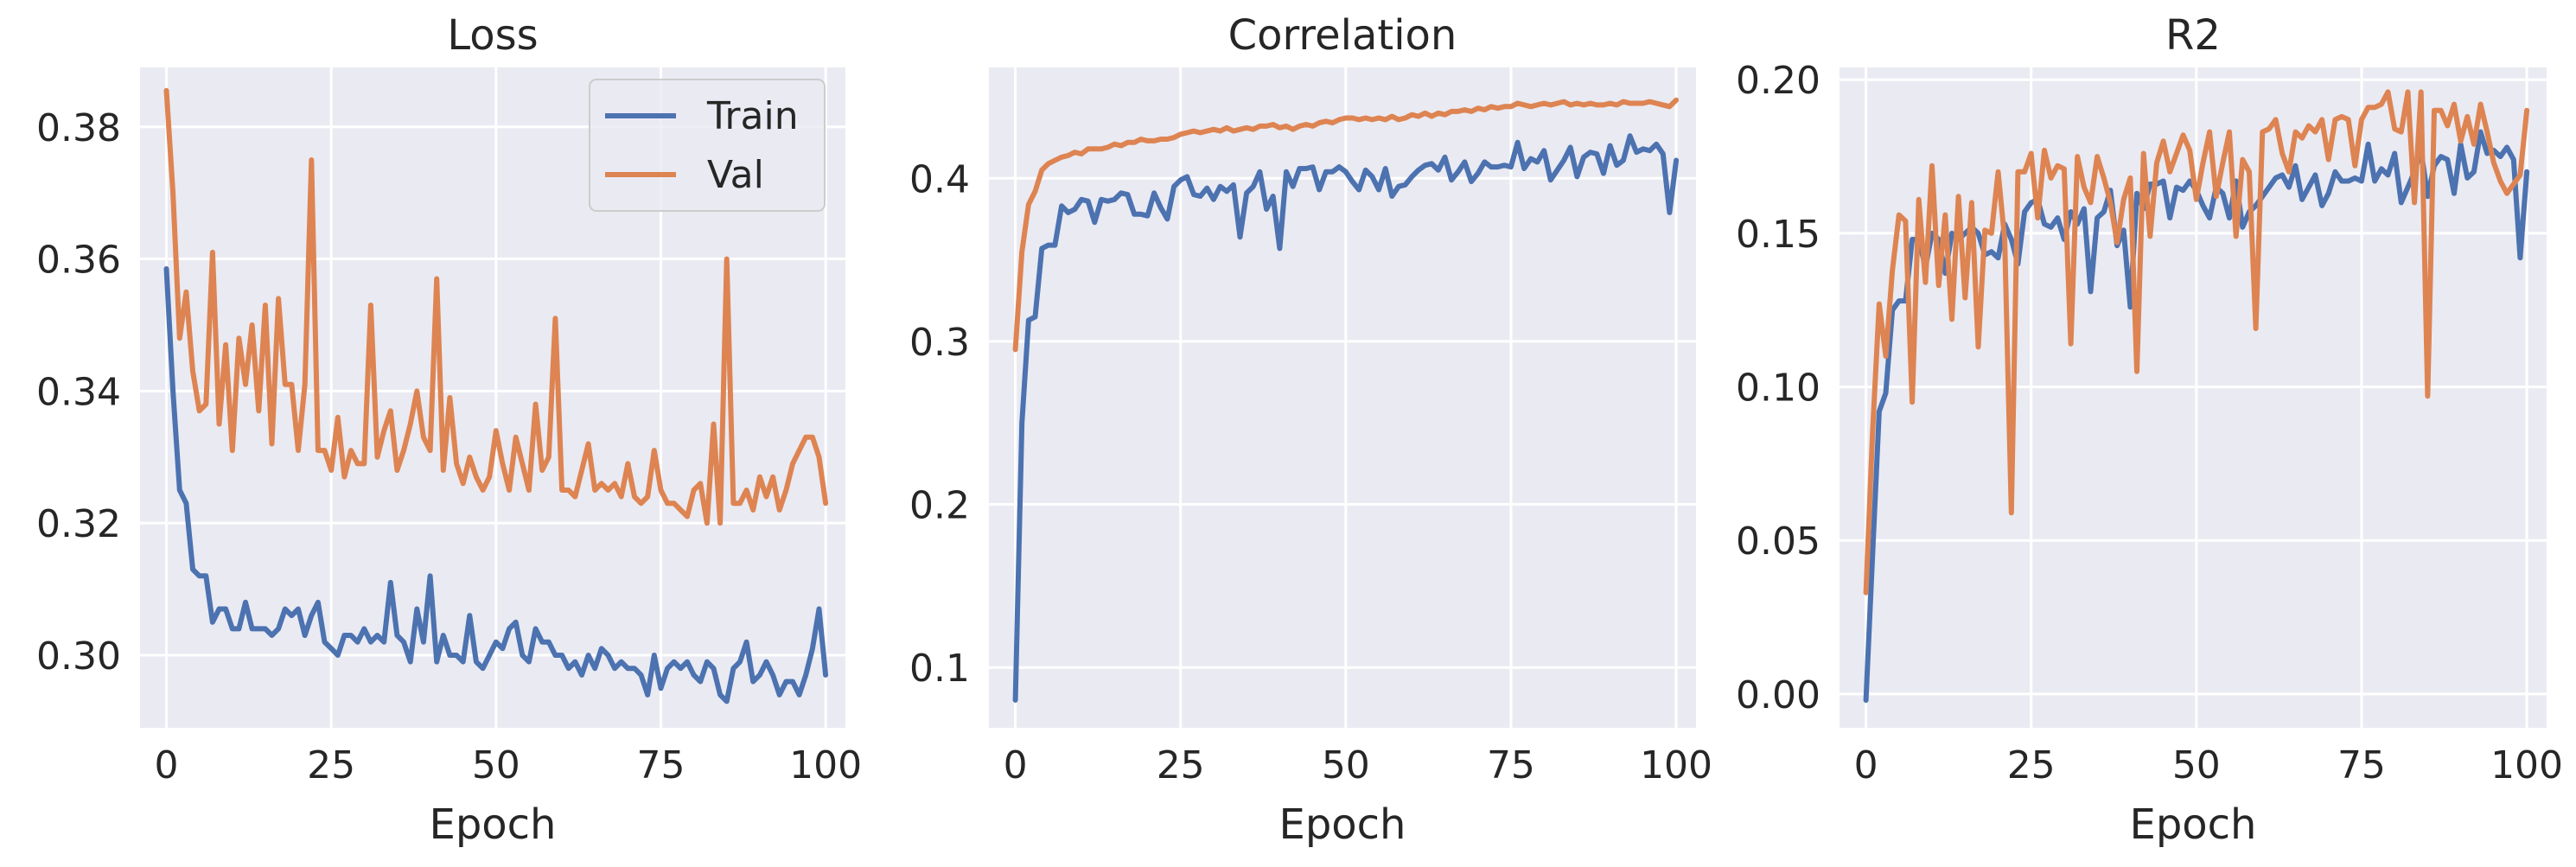  Describe the element at coordinates (939, 669) in the screenshot. I see `y-tick-label: 0.1` at that location.